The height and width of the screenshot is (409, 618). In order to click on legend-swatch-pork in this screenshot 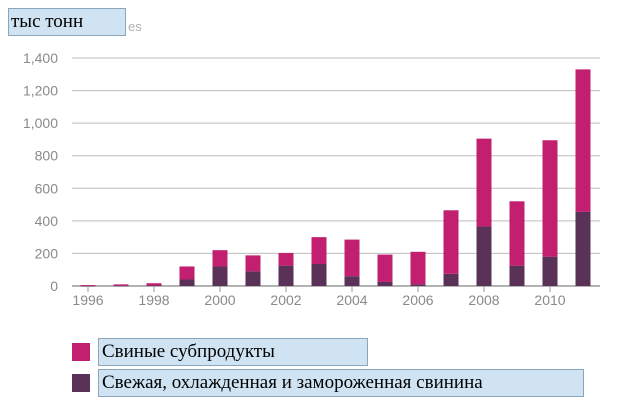, I will do `click(81, 383)`.